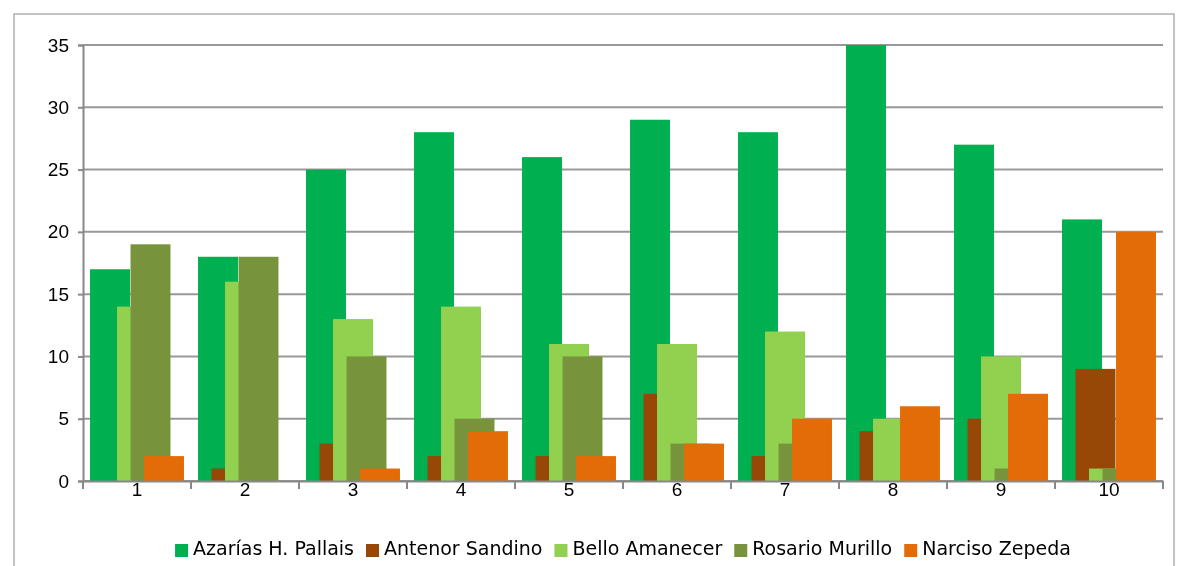 This screenshot has width=1182, height=566. I want to click on x-tick-label: 6, so click(677, 489).